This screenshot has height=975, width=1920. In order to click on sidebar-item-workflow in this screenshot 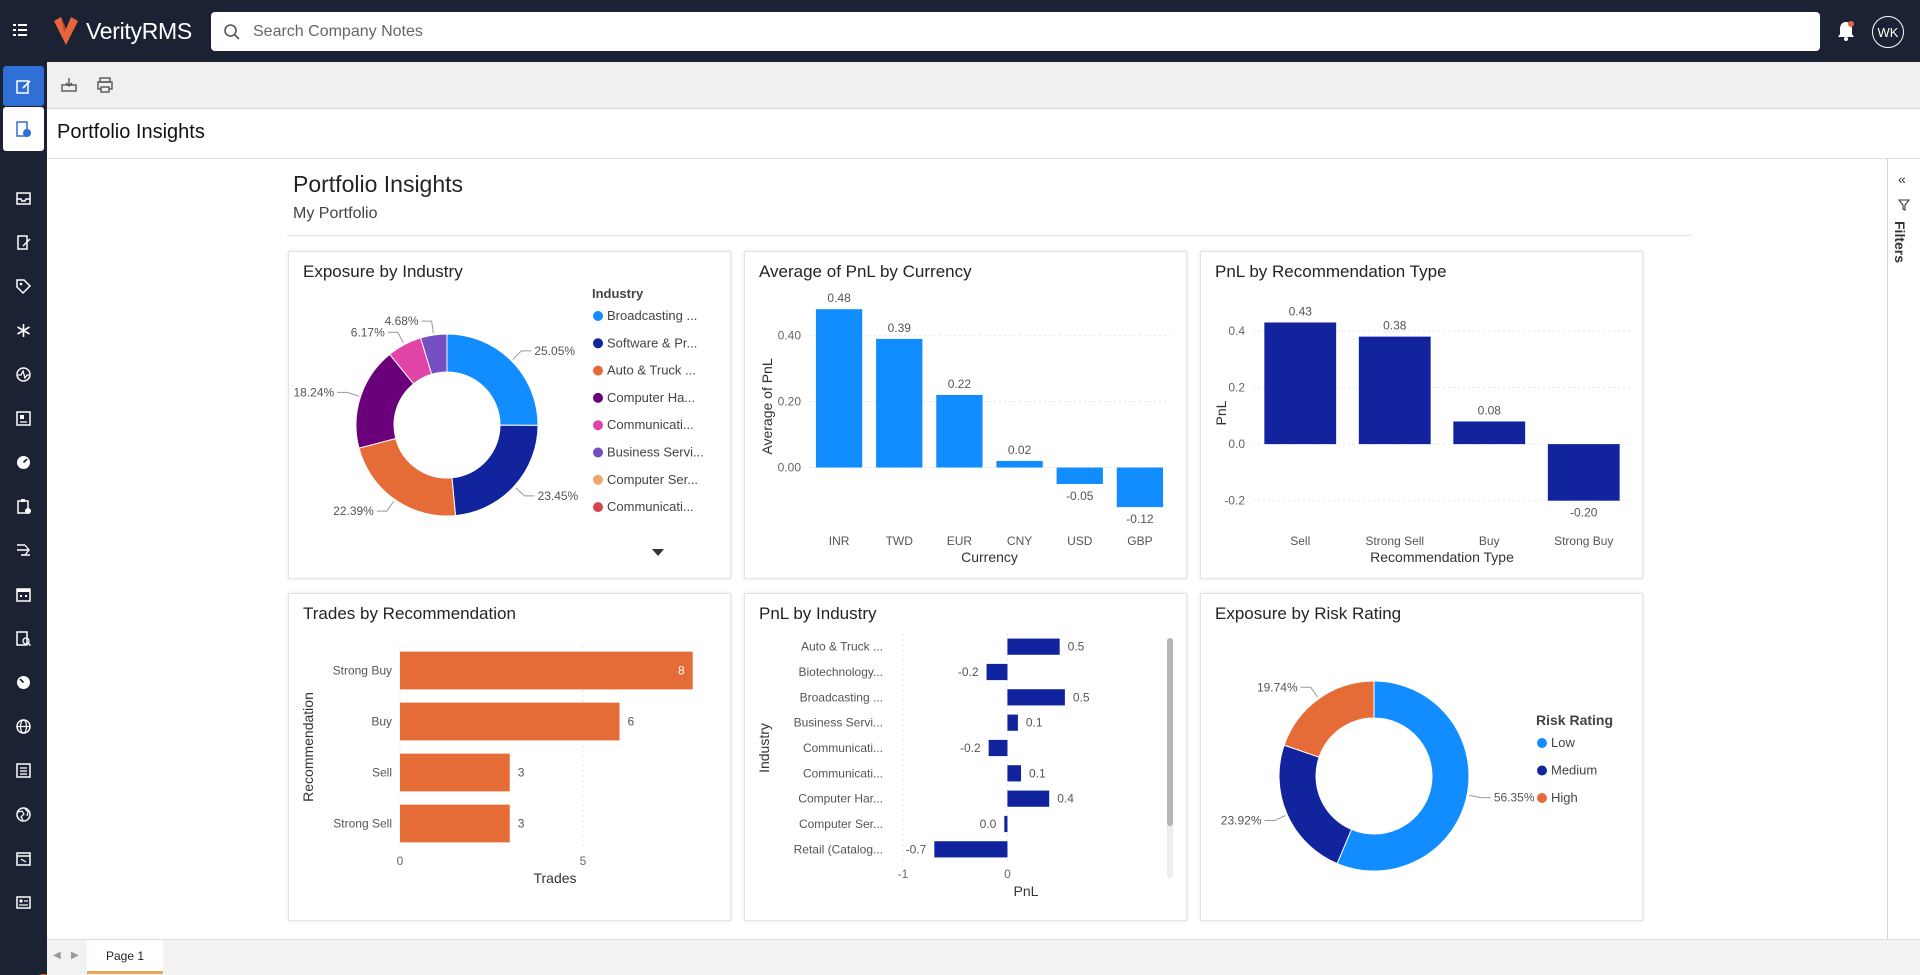, I will do `click(23, 550)`.